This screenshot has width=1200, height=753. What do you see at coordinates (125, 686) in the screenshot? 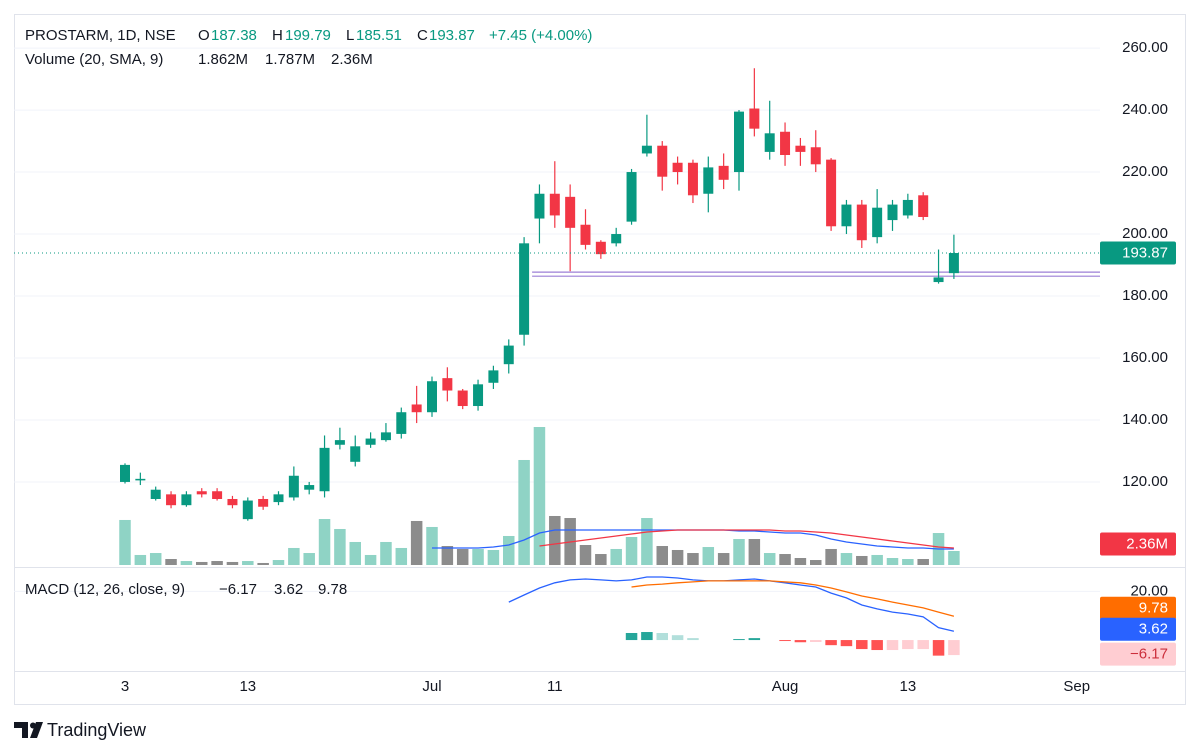
I see `x-tick-label: 3` at bounding box center [125, 686].